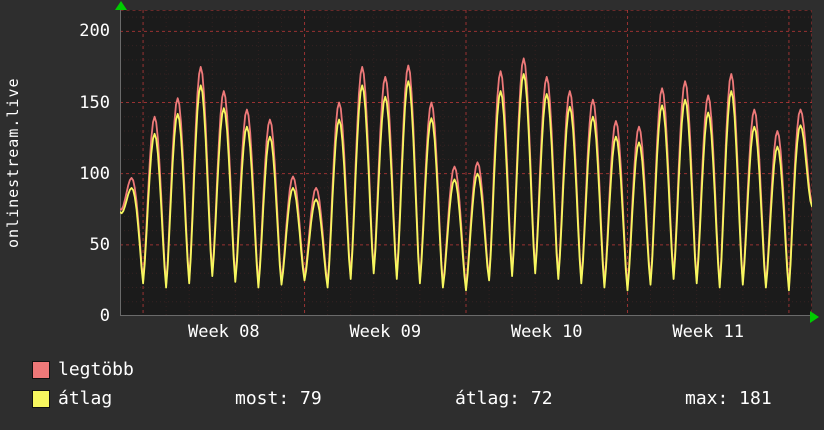 Image resolution: width=824 pixels, height=430 pixels. What do you see at coordinates (466, 333) in the screenshot?
I see `x-axis-labels: Week 08 Week 09 Week 10 Week 11` at bounding box center [466, 333].